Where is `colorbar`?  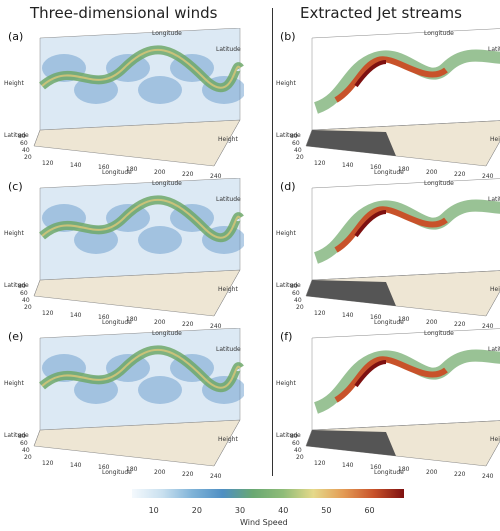 colorbar is located at coordinates (268, 493).